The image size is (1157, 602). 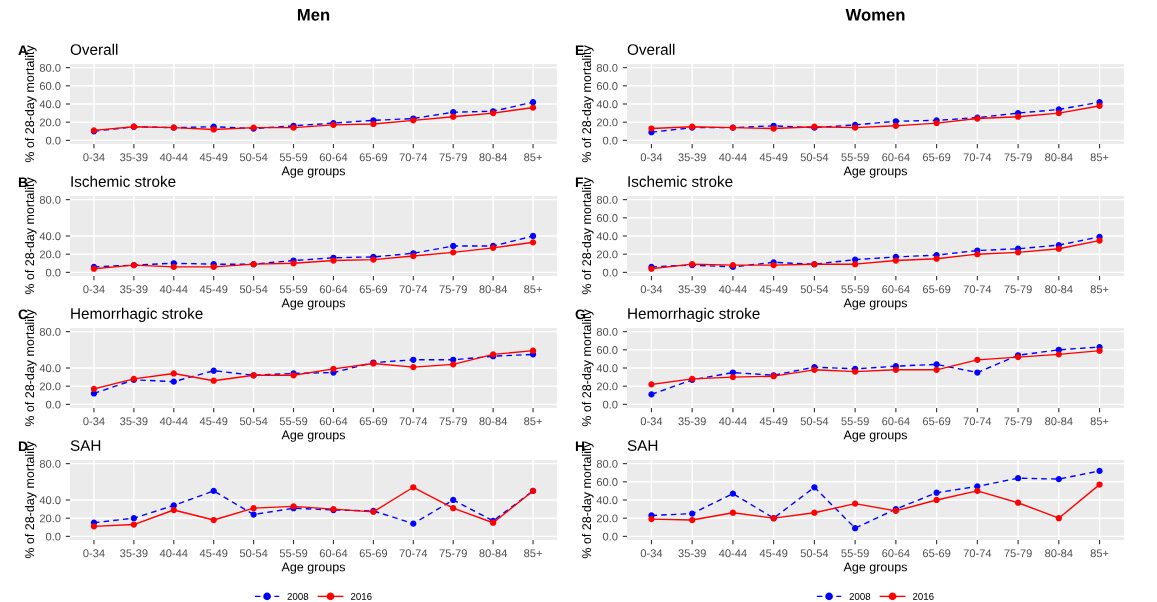 What do you see at coordinates (875, 15) in the screenshot?
I see `chart-title: Women` at bounding box center [875, 15].